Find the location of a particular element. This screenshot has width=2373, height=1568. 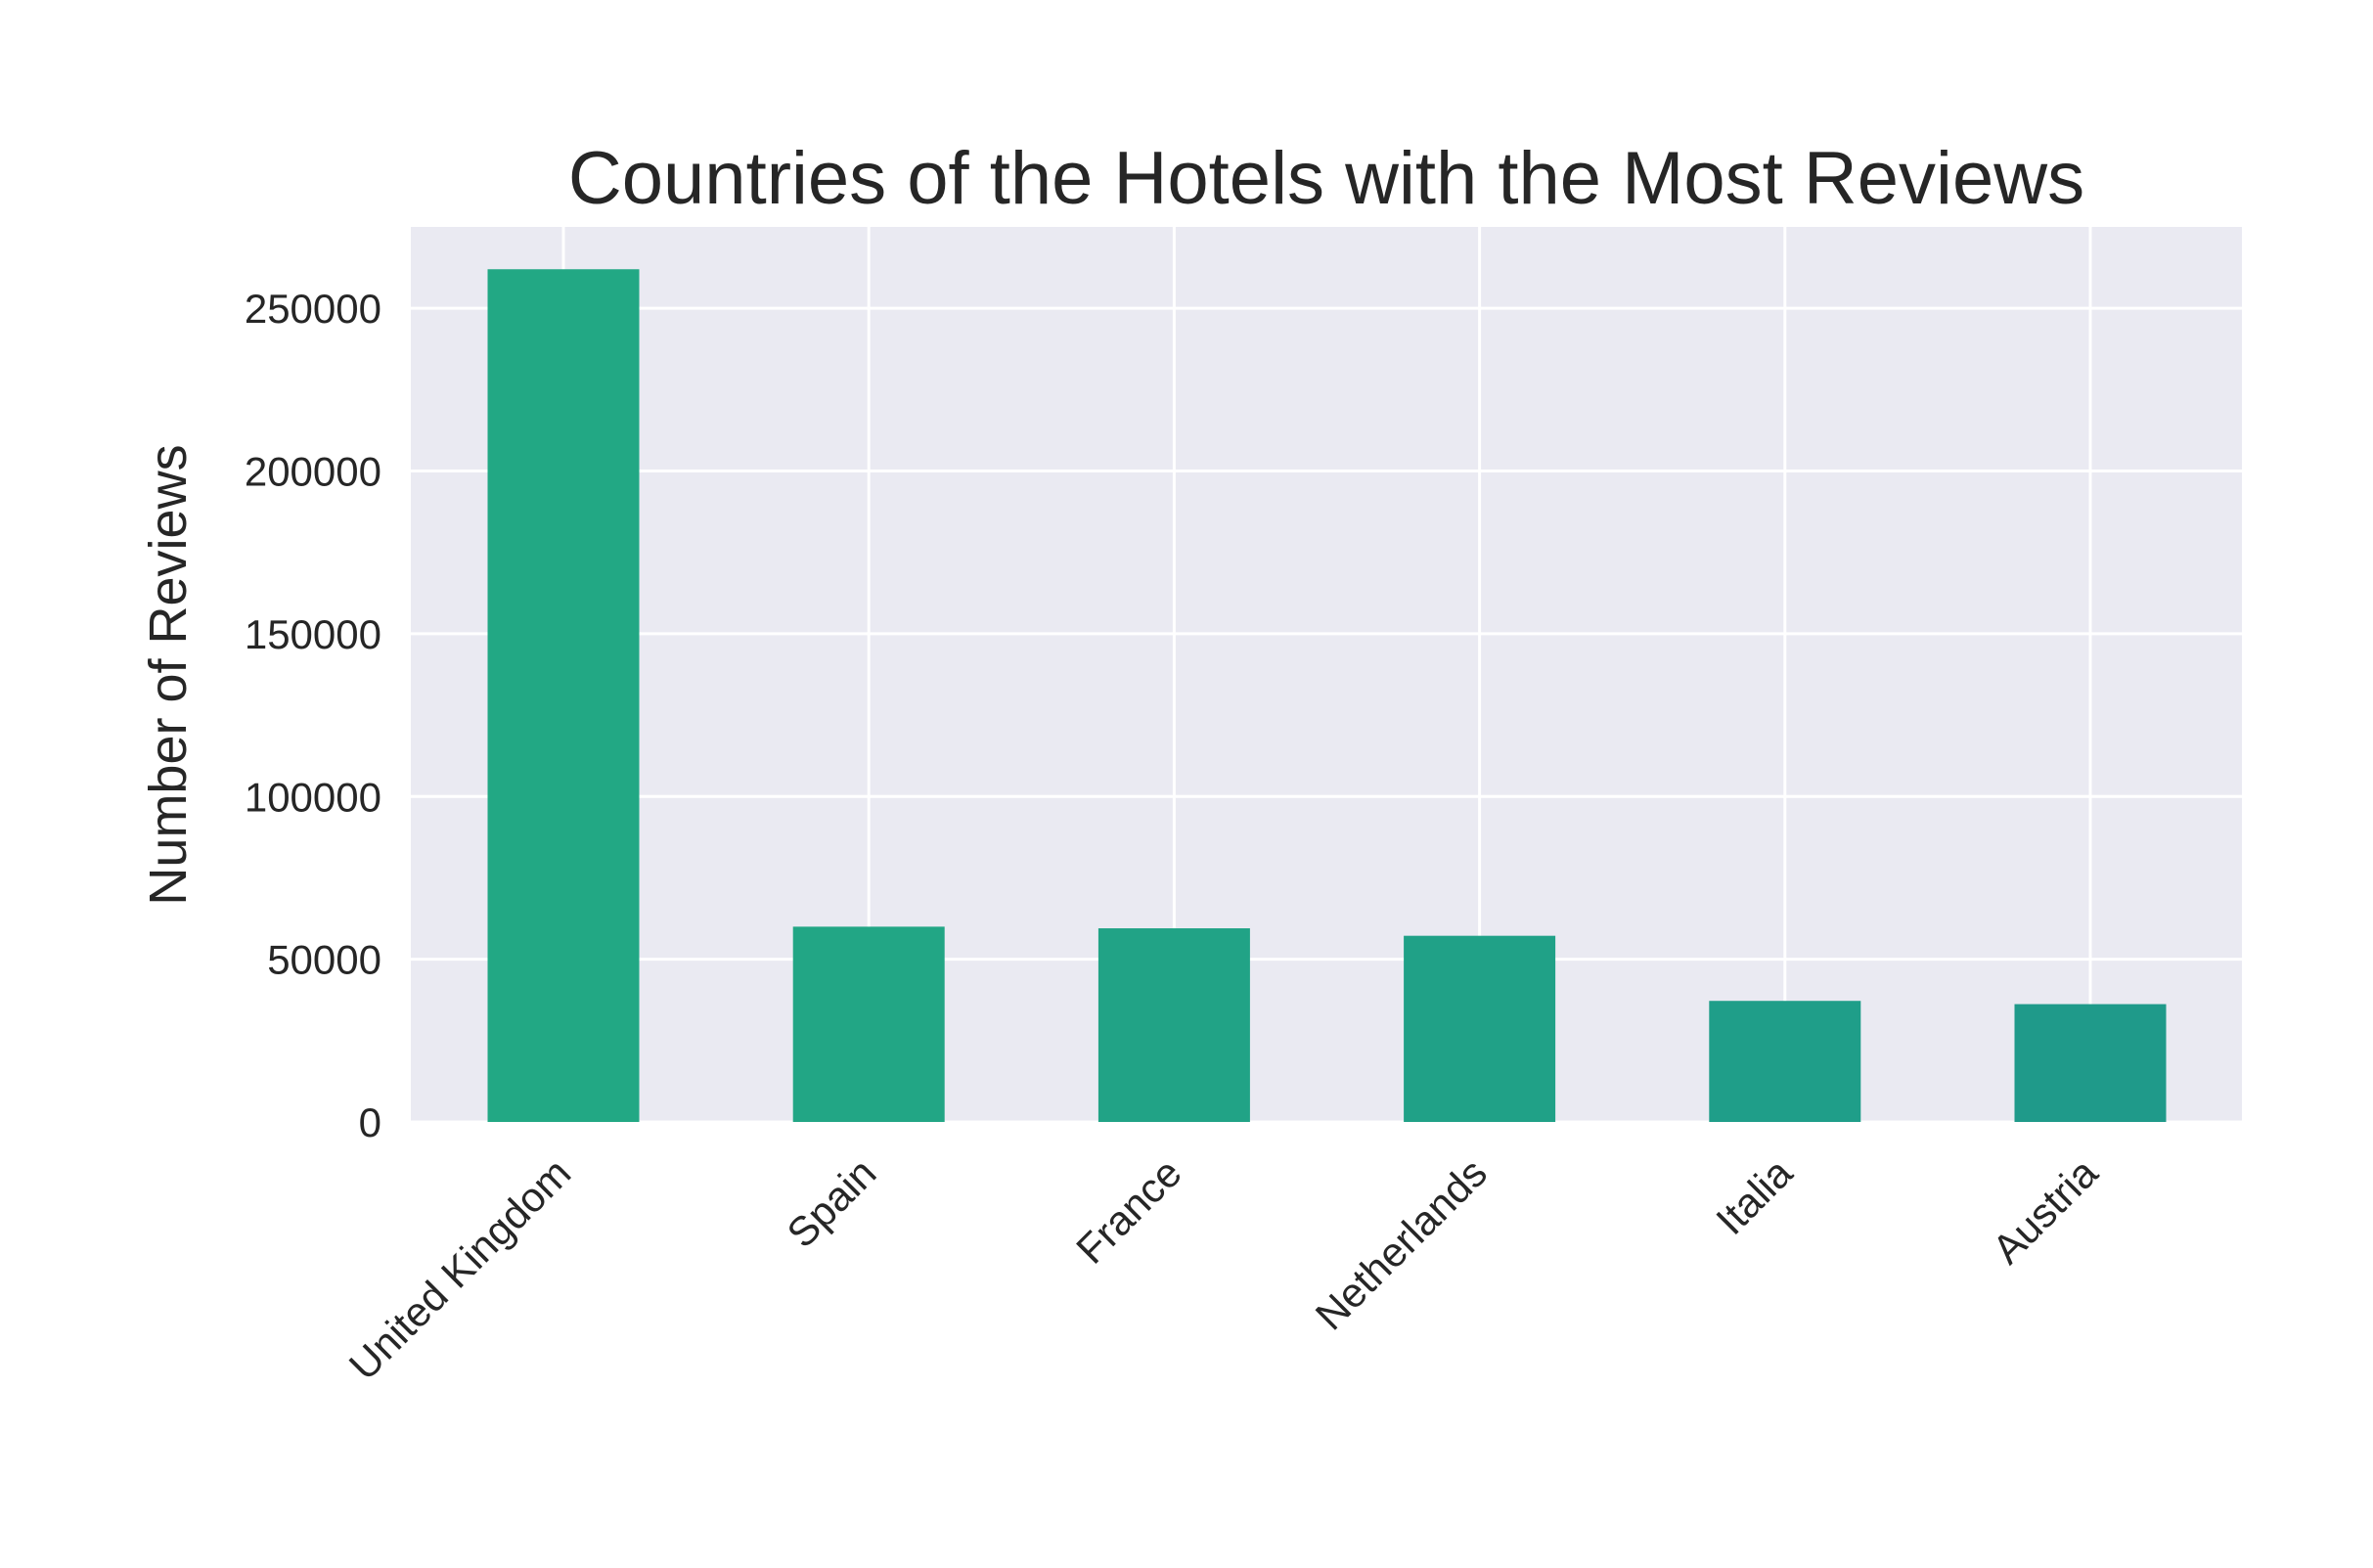

y-tick-label: 250000 is located at coordinates (313, 309).